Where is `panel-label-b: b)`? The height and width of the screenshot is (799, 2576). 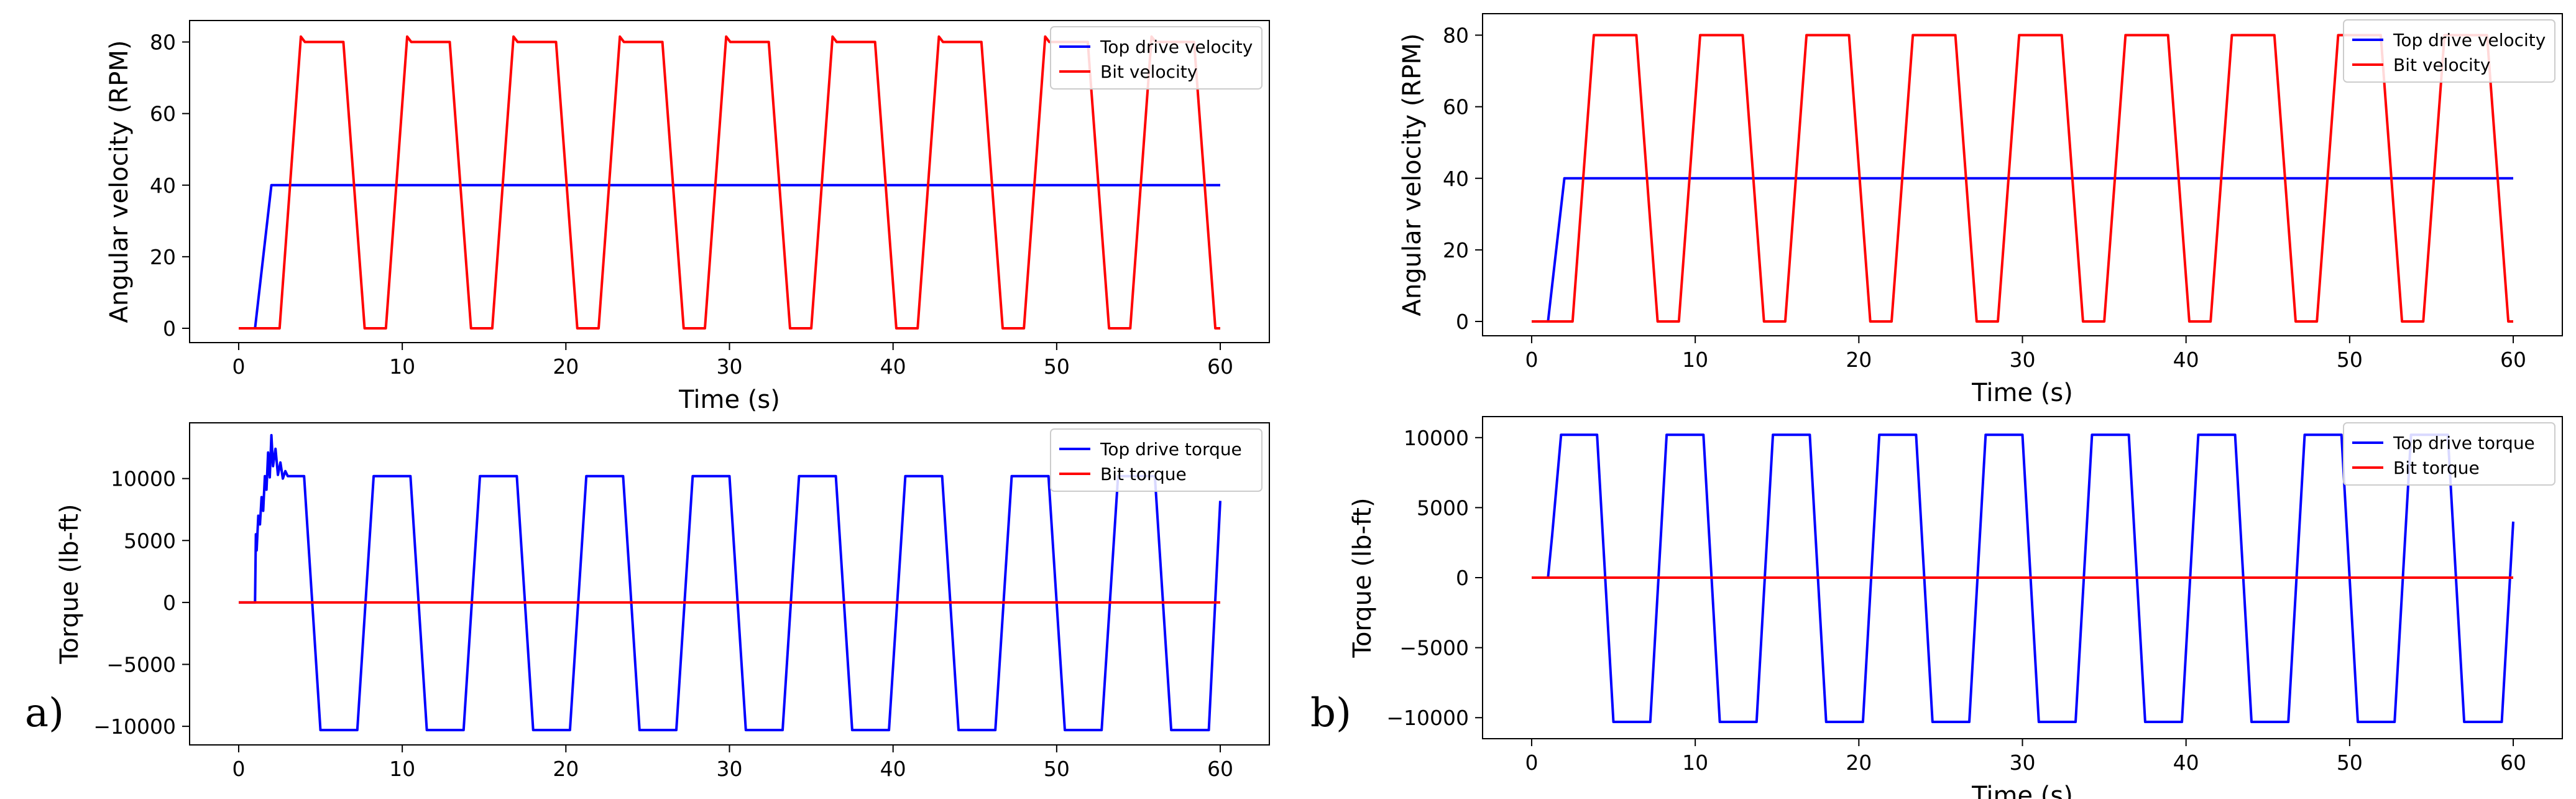 panel-label-b: b) is located at coordinates (1330, 713).